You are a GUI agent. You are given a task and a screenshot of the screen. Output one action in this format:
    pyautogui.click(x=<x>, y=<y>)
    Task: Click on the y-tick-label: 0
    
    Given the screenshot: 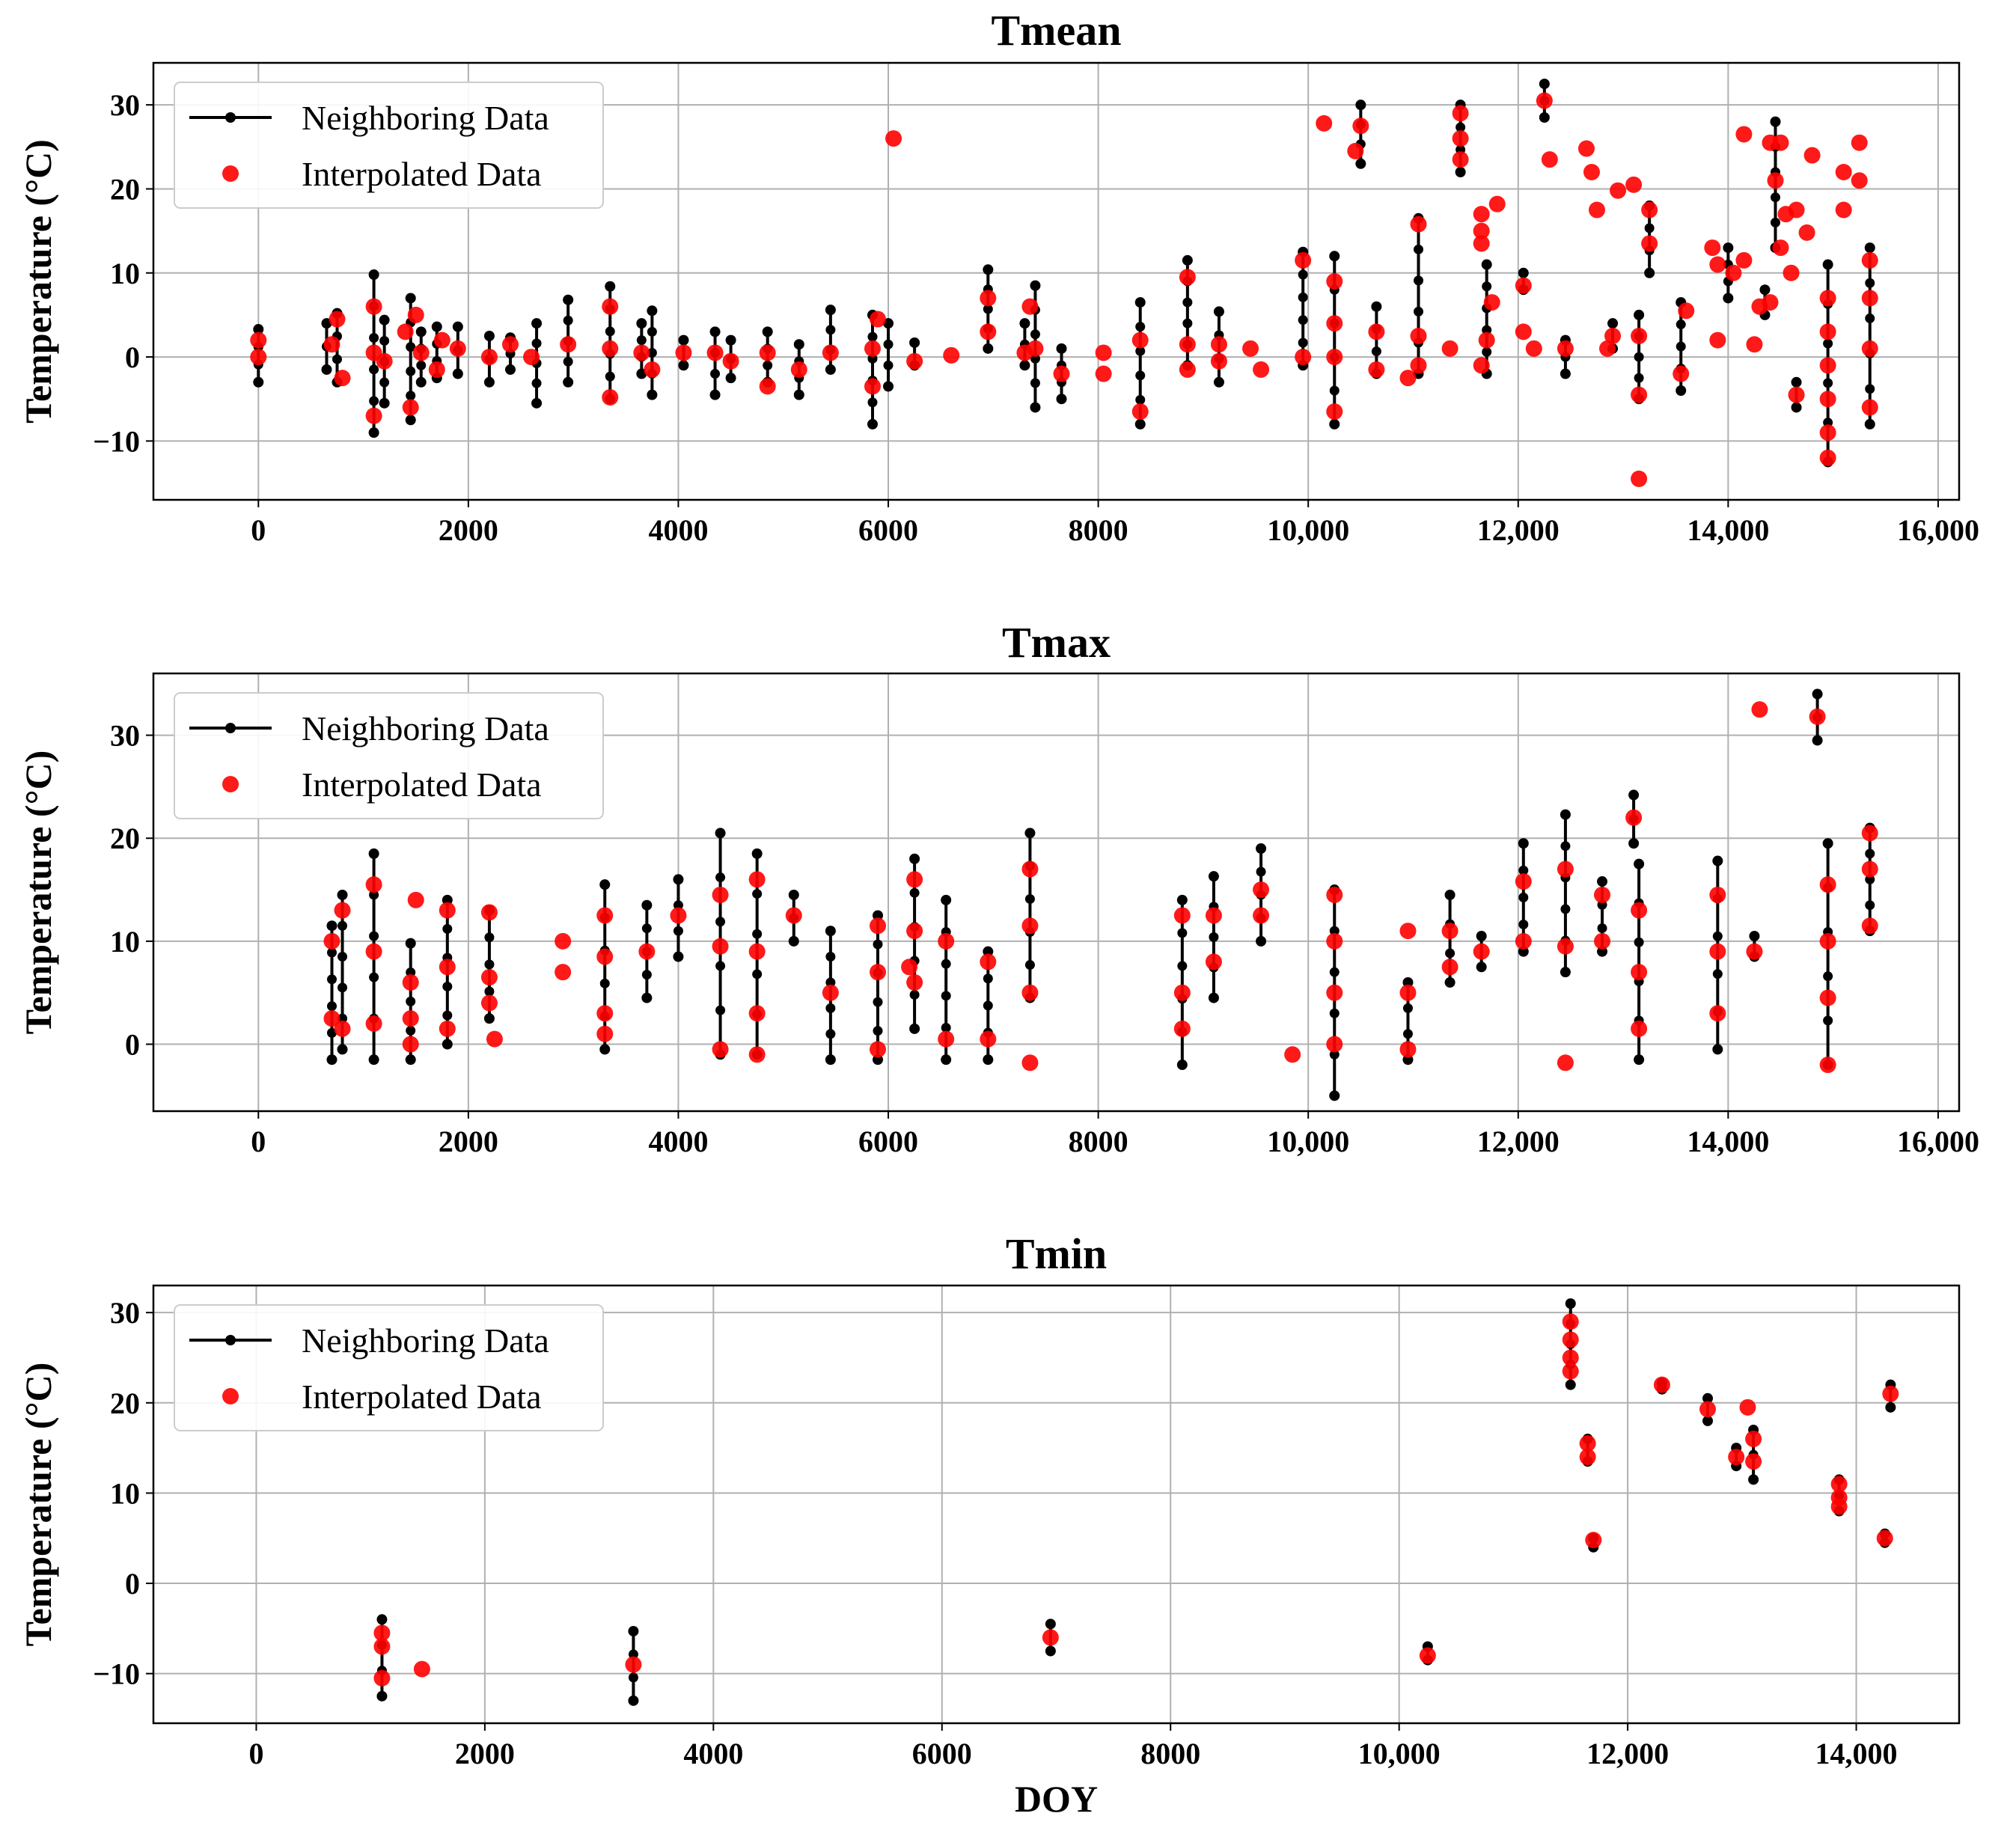 What is the action you would take?
    pyautogui.click(x=132, y=1045)
    